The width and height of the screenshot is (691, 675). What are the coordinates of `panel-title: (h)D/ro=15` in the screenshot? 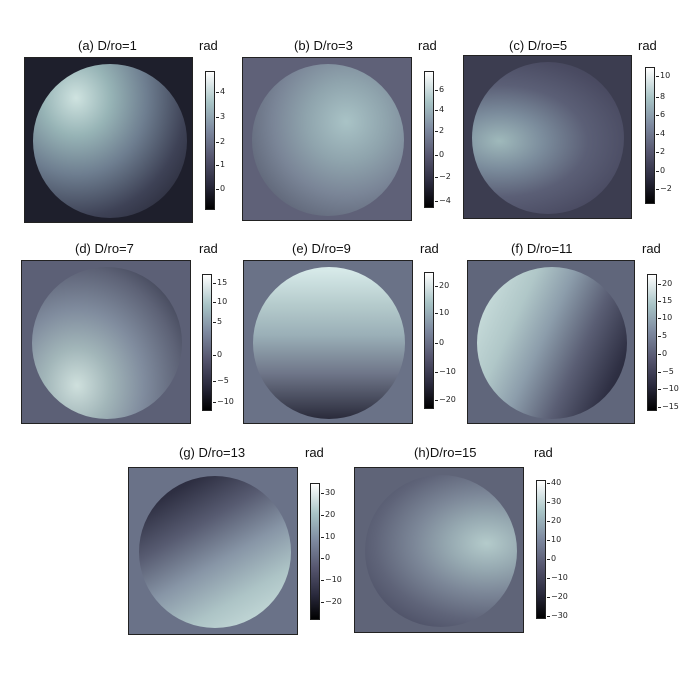 It's located at (445, 452).